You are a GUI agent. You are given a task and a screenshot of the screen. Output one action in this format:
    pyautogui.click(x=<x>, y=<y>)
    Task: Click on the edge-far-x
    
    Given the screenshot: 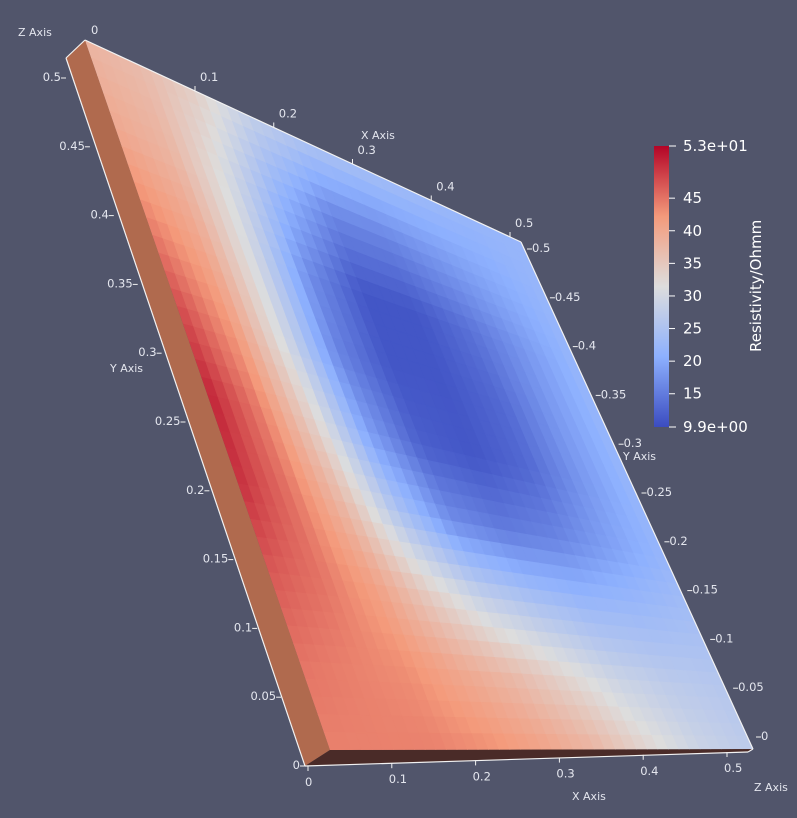 What is the action you would take?
    pyautogui.click(x=303, y=141)
    